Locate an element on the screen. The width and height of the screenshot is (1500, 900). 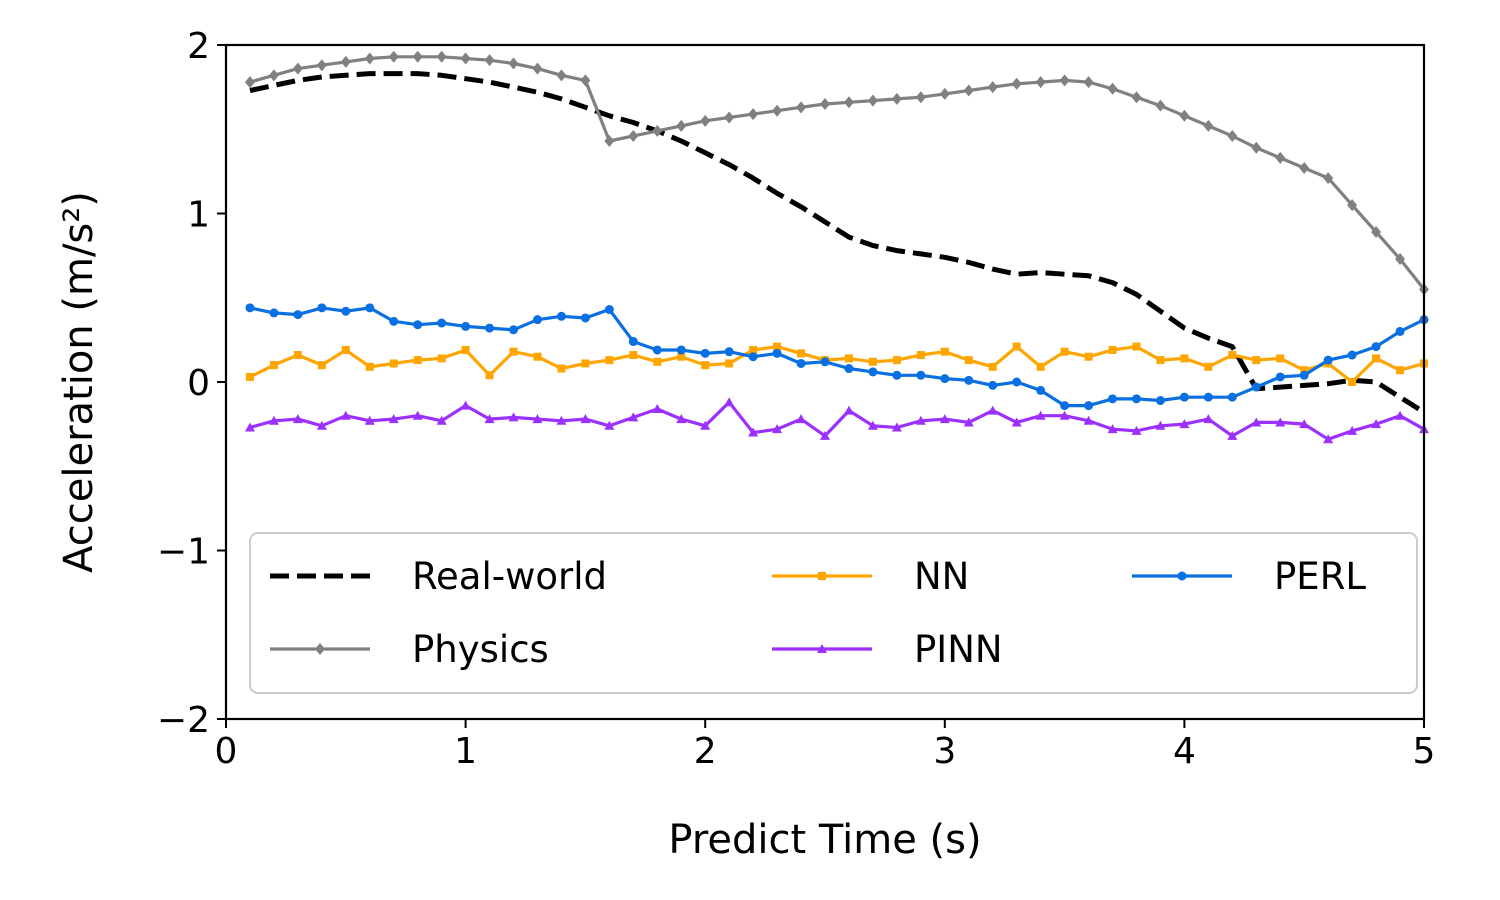
x-tick-label: 3 is located at coordinates (944, 751).